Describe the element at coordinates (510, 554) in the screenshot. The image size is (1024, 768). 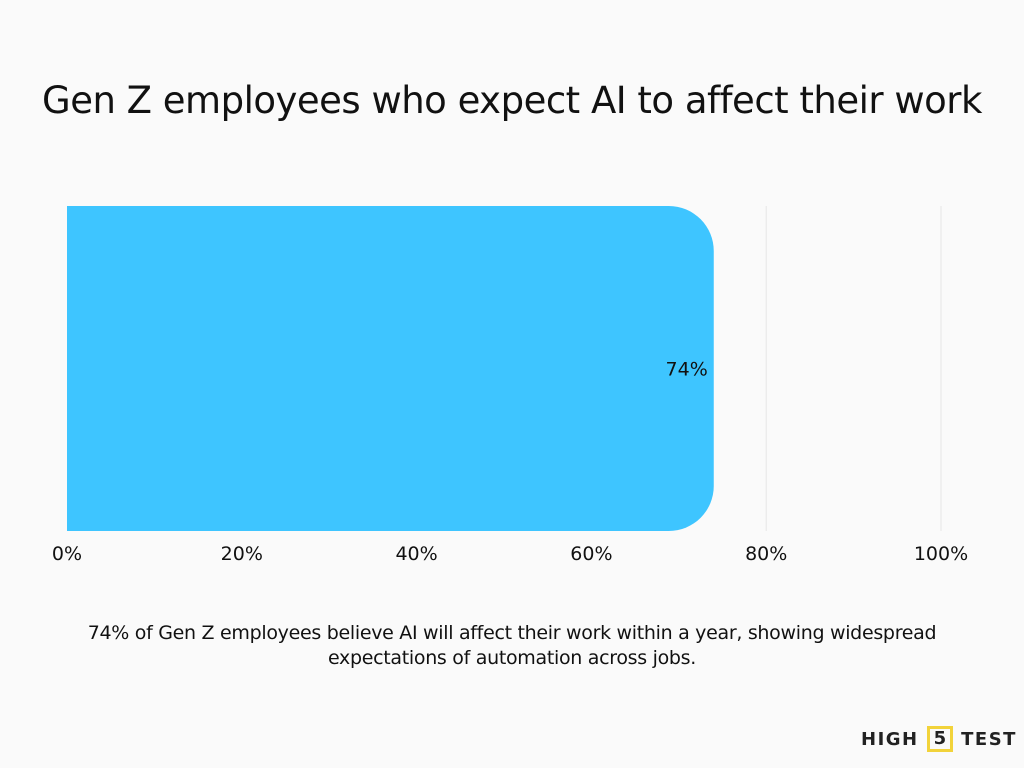
I see `x-axis-ticks: 0% 20% 40% 60% 80% 100%` at that location.